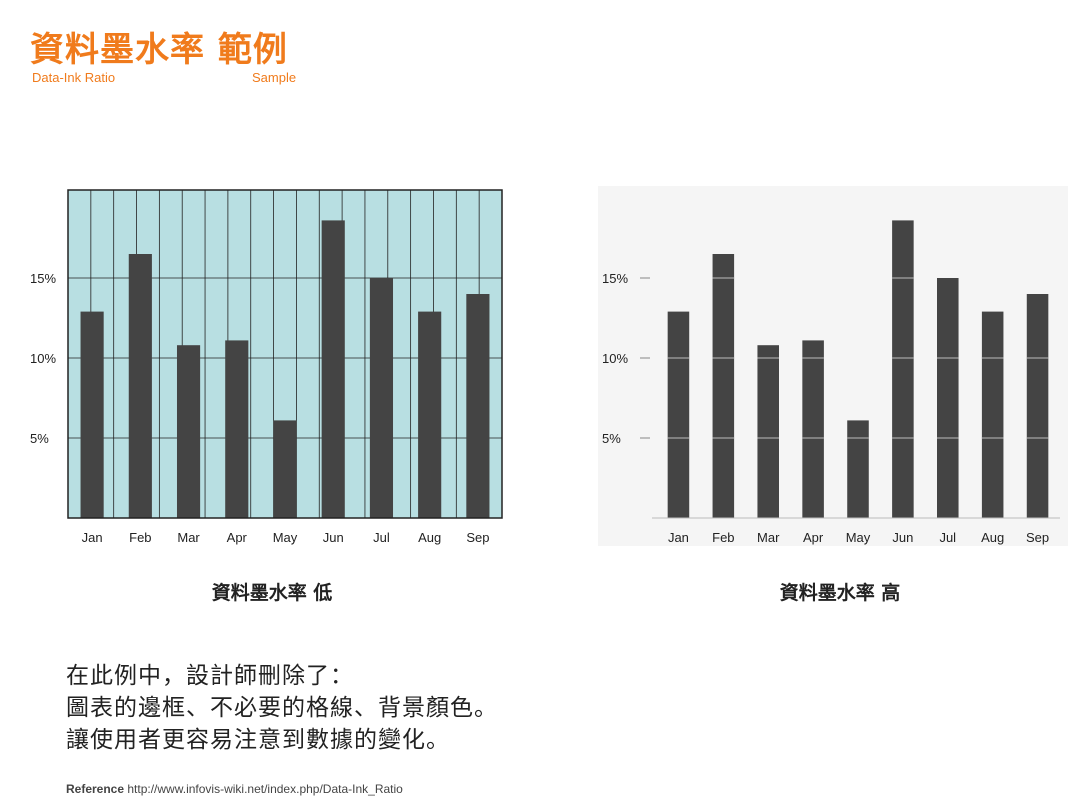 The width and height of the screenshot is (1074, 804). What do you see at coordinates (258, 740) in the screenshot?
I see `description-line-3: 讓使用者更容易注意到數據的變化。` at bounding box center [258, 740].